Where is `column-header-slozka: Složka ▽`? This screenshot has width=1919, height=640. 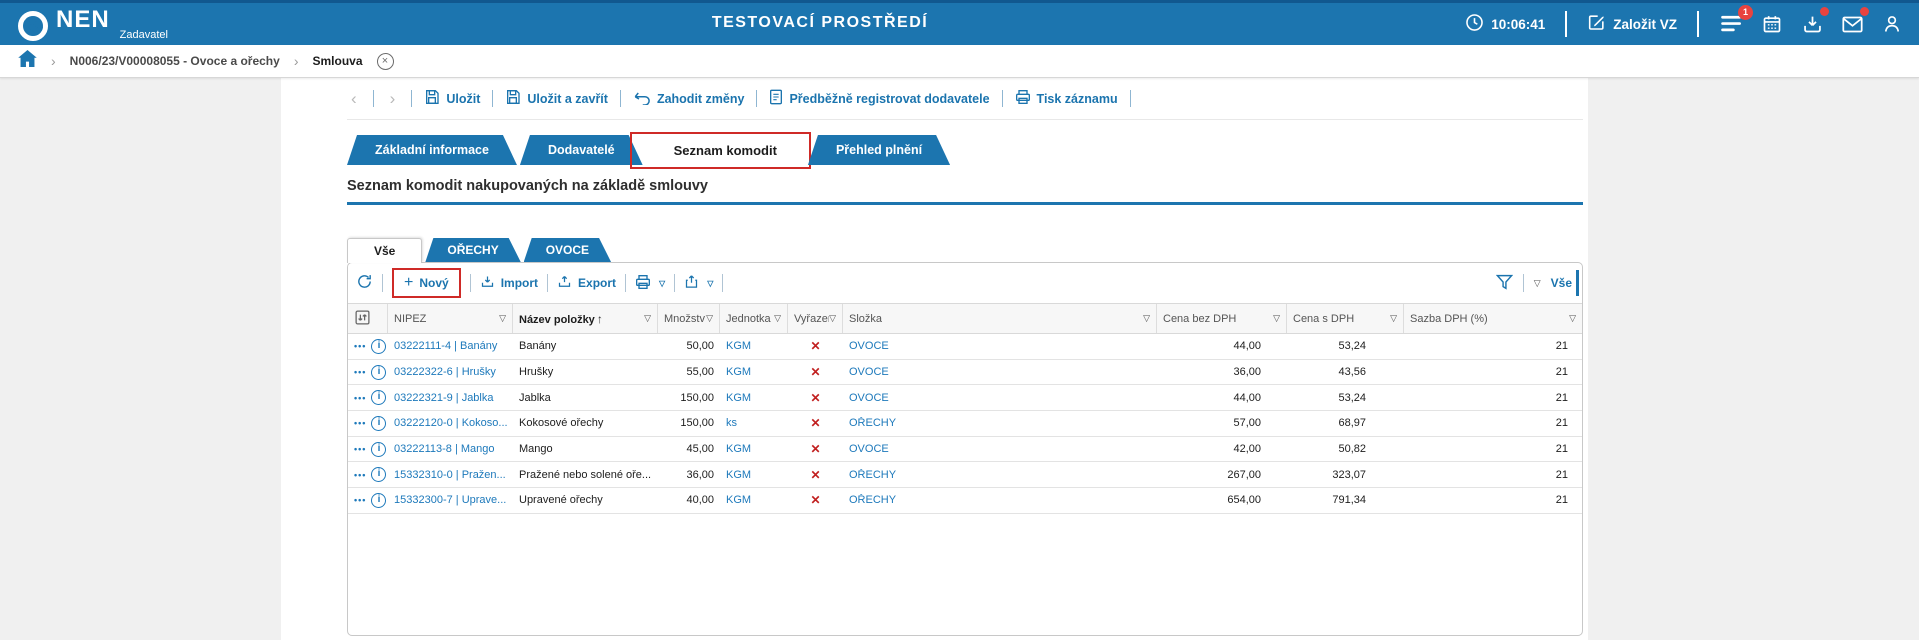
column-header-slozka: Složka ▽ is located at coordinates (1000, 318).